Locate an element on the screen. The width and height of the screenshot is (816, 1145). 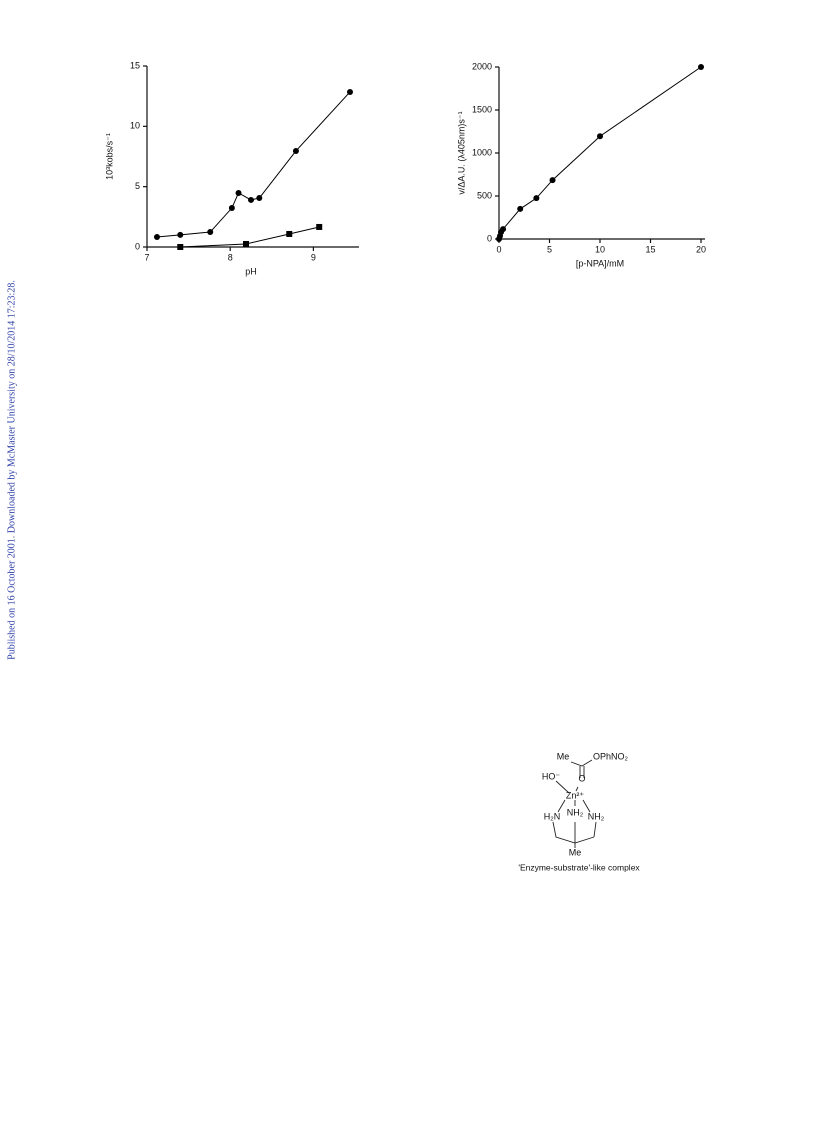
atom-label: H₂N is located at coordinates (552, 816).